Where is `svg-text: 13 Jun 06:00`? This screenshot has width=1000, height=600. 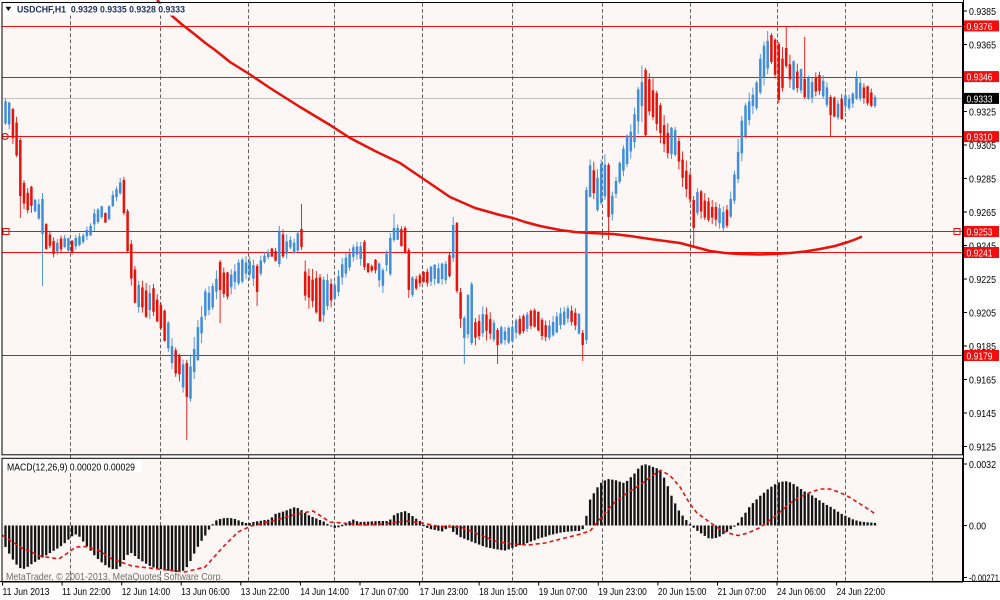
svg-text: 13 Jun 06:00 is located at coordinates (205, 592).